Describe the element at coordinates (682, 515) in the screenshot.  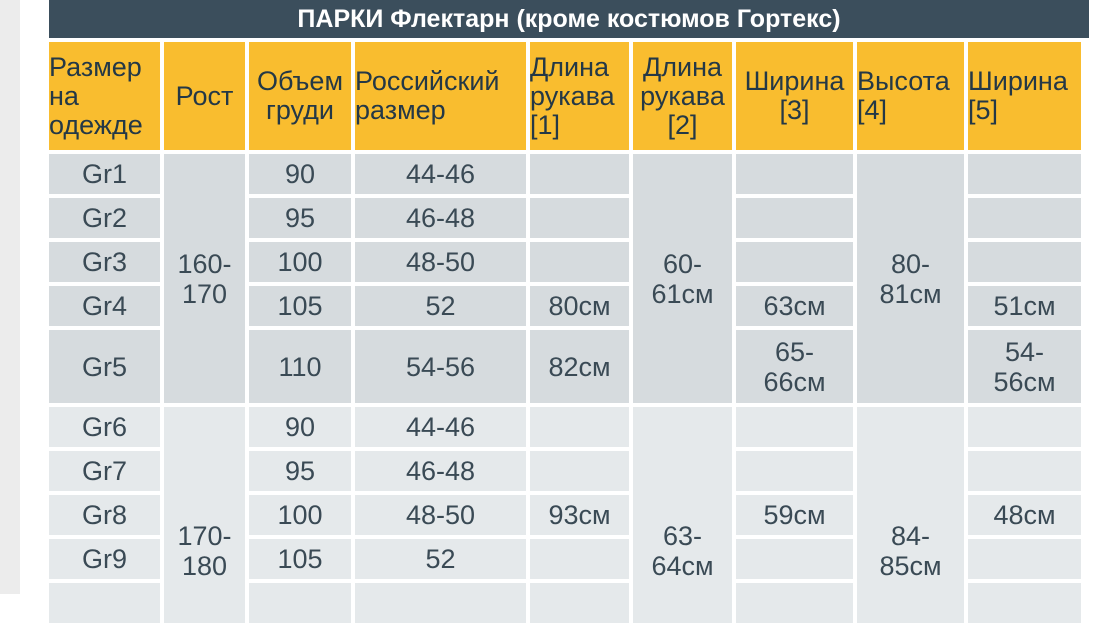
I see `cell-sleeve2-group2: 63- 64см` at that location.